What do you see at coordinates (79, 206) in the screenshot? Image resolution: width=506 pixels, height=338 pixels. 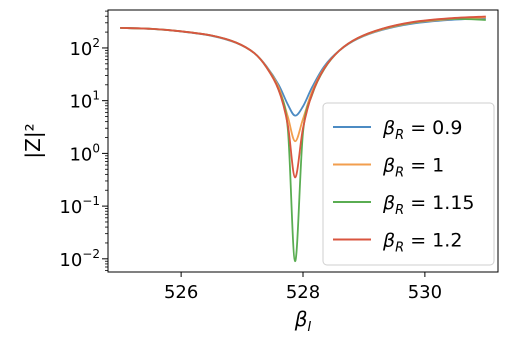 I see `y-tick-label-3: 10⁻¹` at bounding box center [79, 206].